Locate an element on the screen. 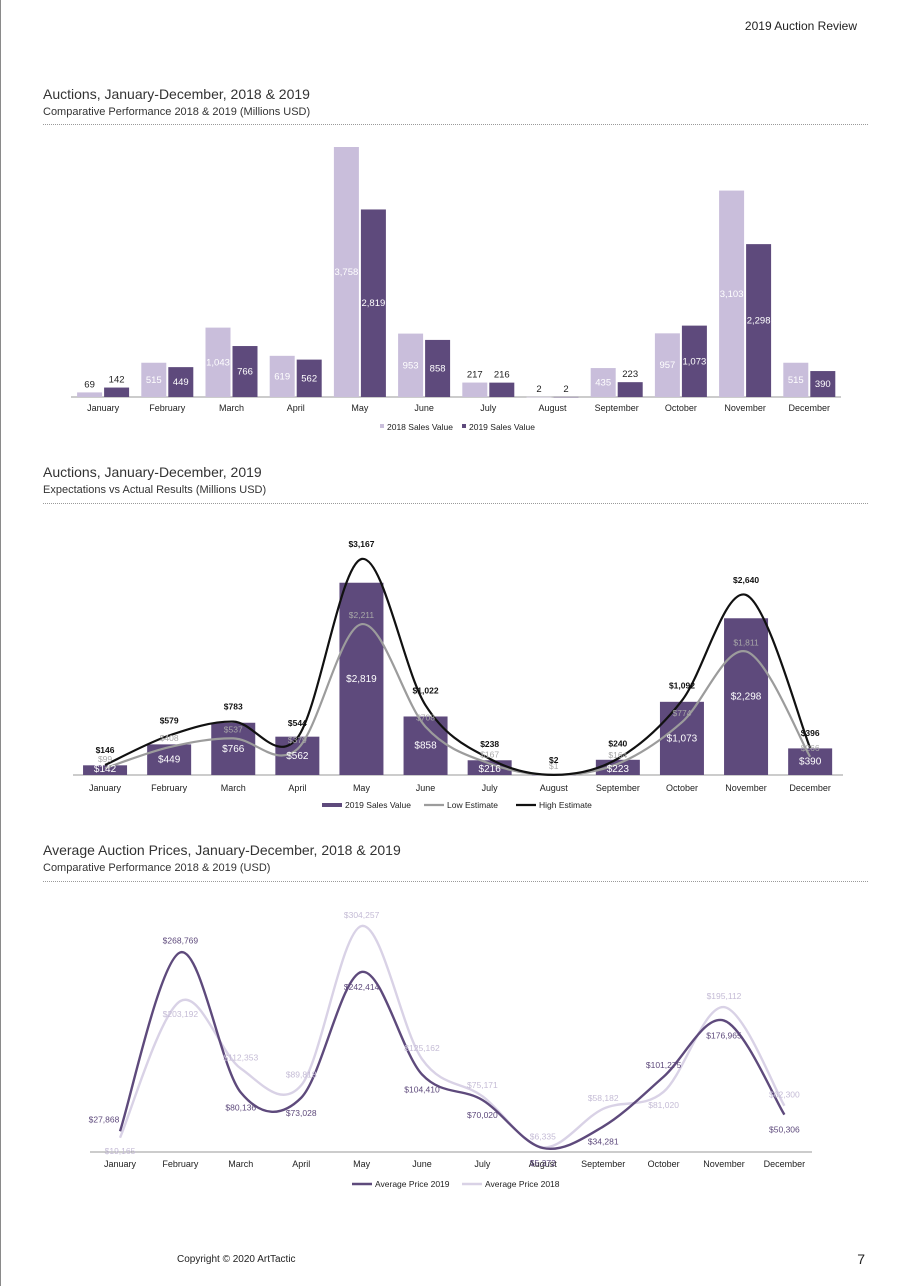 This screenshot has height=1286, width=909. bar-label-2019-sales-value-april: 562 is located at coordinates (309, 378).